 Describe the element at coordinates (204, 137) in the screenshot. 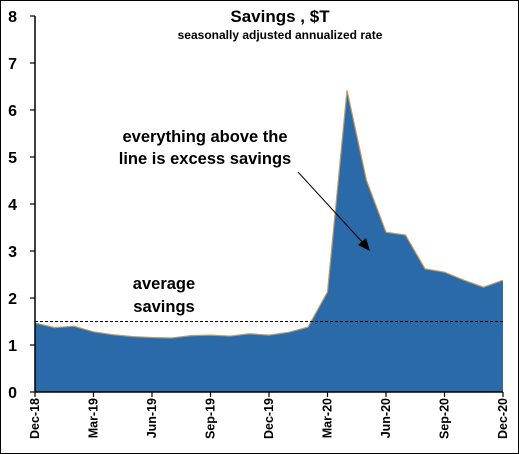

I see `excess-annotation-line1: everything above the` at that location.